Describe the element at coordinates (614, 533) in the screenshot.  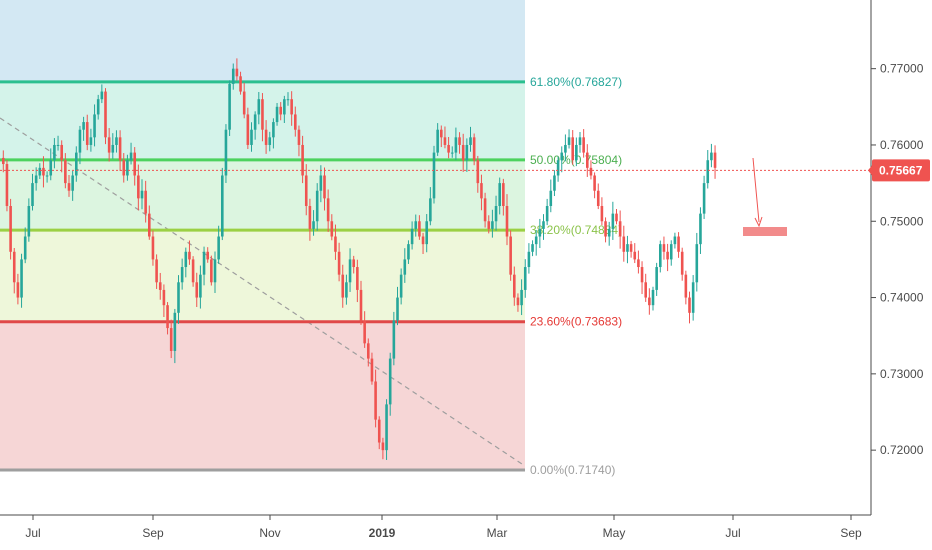
I see `time-tick-label-5: May` at that location.